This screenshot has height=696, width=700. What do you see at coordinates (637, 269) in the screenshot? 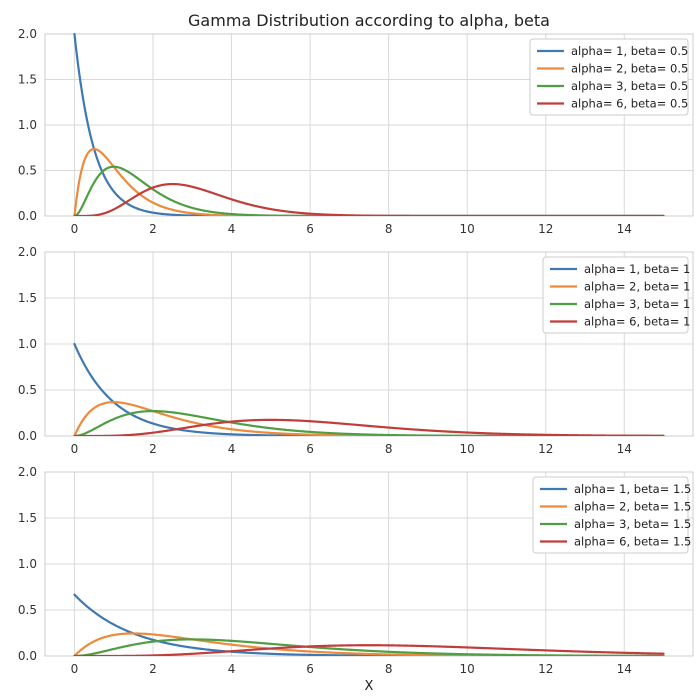
I see `legend-label: alpha= 1, beta= 1` at bounding box center [637, 269].